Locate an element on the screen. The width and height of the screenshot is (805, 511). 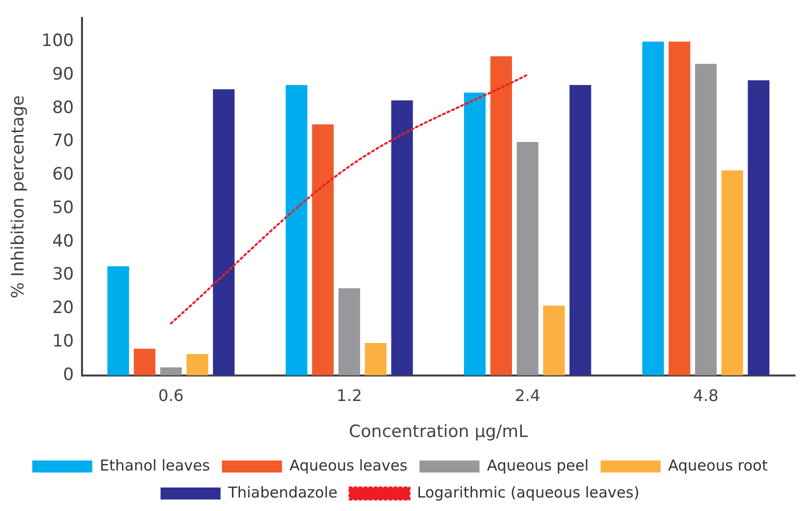
y-tick-label: 10 is located at coordinates (63, 341).